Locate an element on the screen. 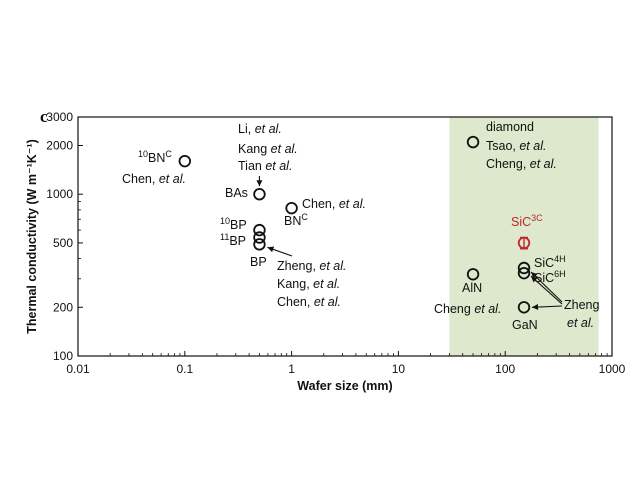 The width and height of the screenshot is (636, 480). label-lgan_ref: Cheng et al. is located at coordinates (467, 309).